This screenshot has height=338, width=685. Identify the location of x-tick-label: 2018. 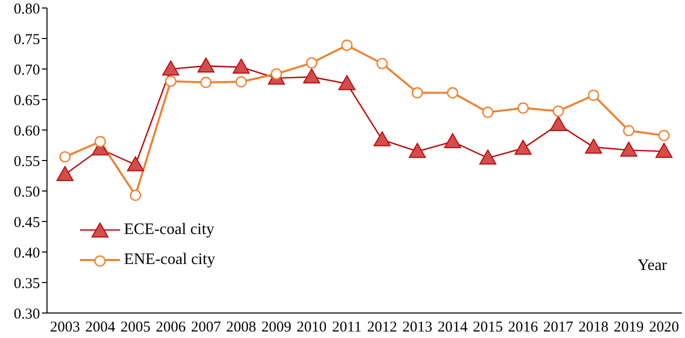
(593, 328).